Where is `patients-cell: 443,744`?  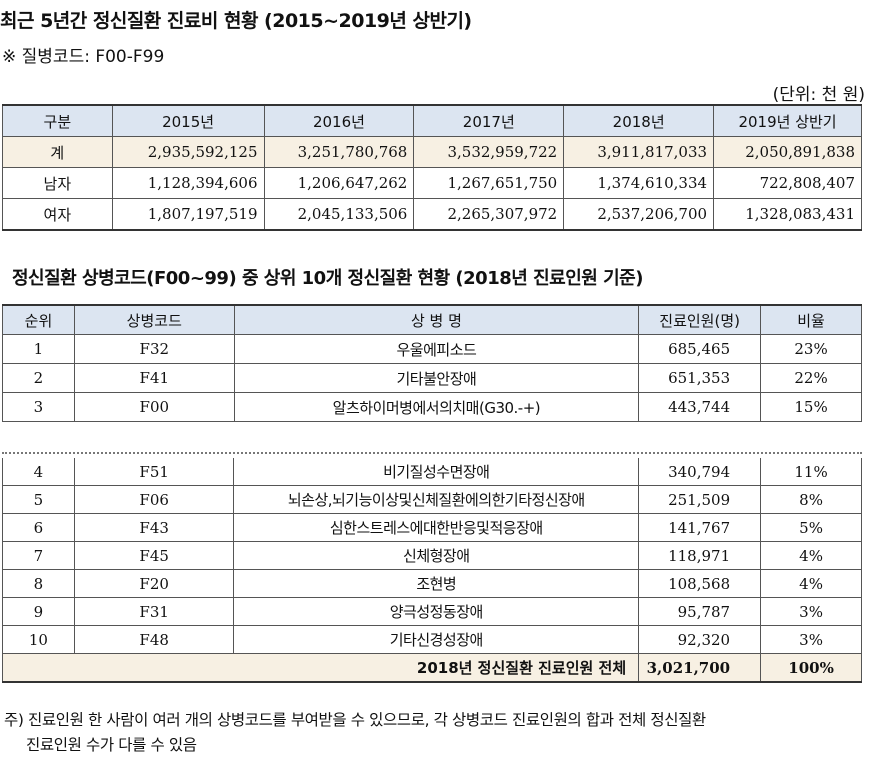 patients-cell: 443,744 is located at coordinates (700, 407).